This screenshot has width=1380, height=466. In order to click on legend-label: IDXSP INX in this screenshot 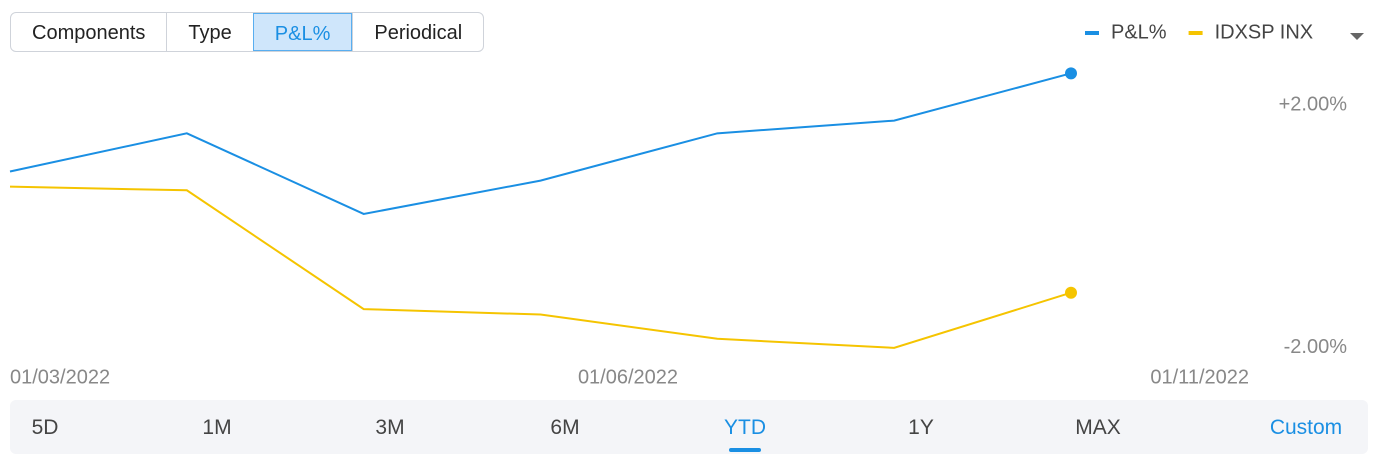, I will do `click(1264, 32)`.